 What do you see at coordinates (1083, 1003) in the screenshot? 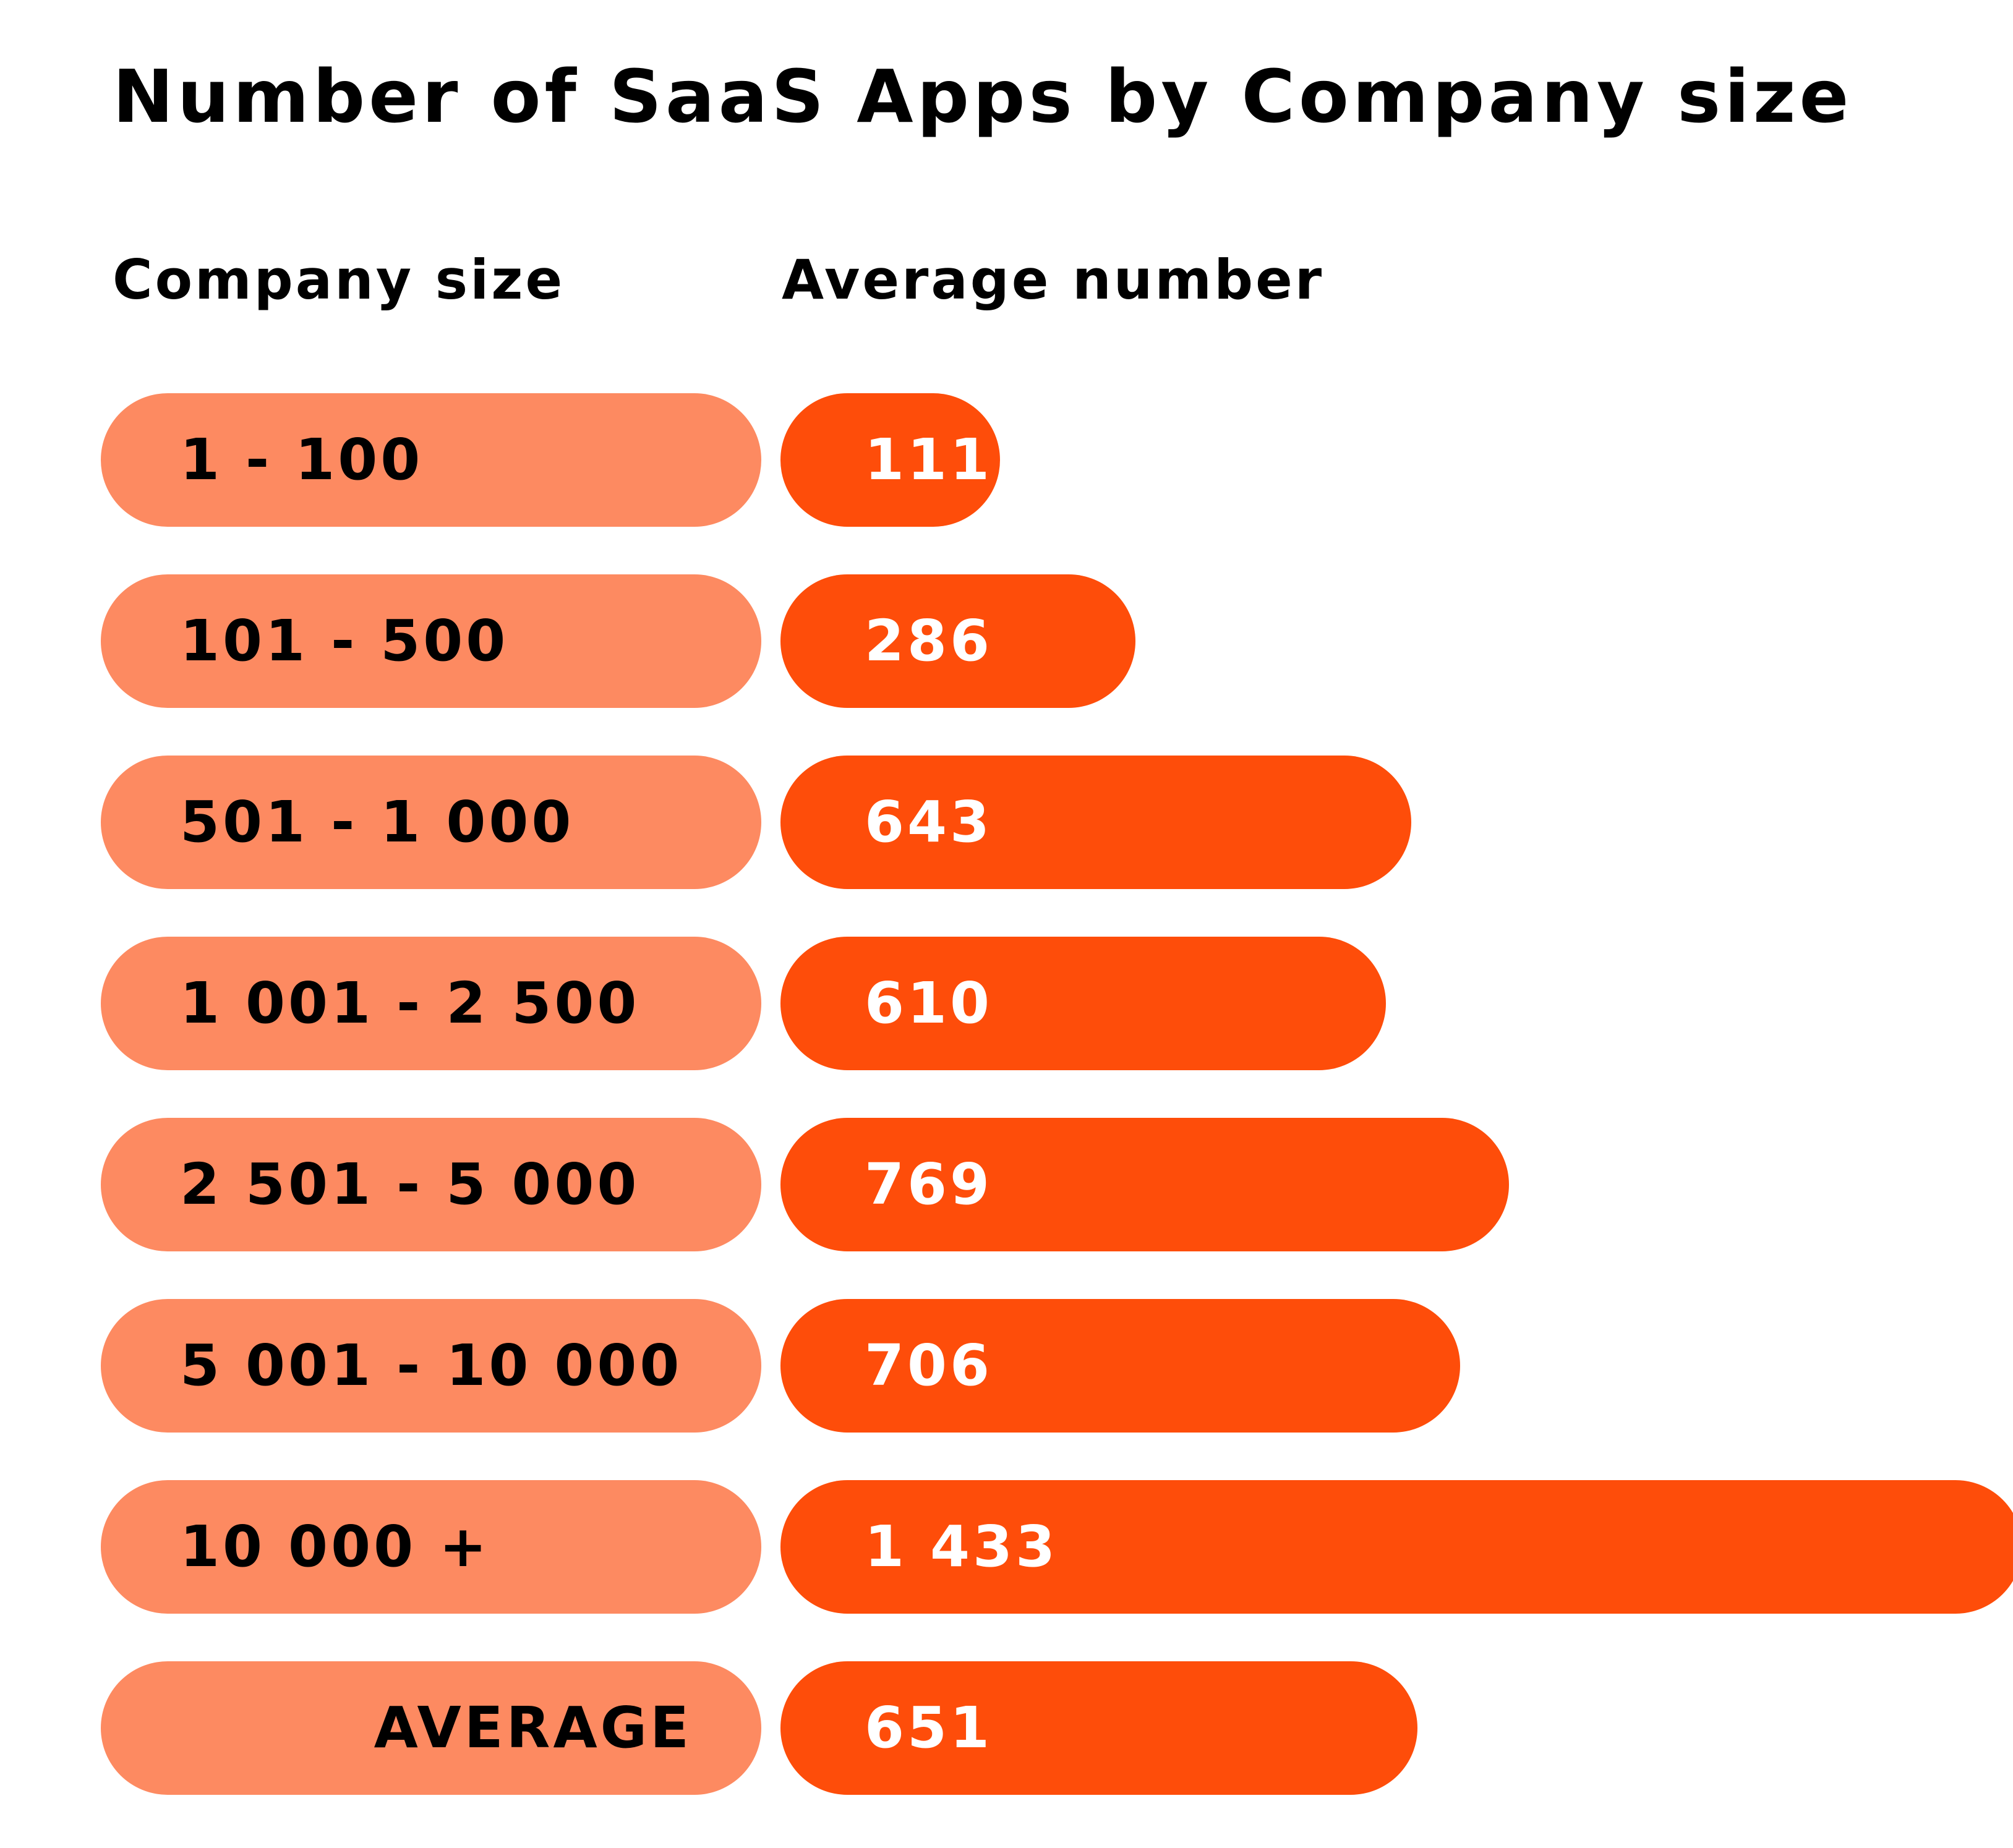
I see `value-bar: 610` at bounding box center [1083, 1003].